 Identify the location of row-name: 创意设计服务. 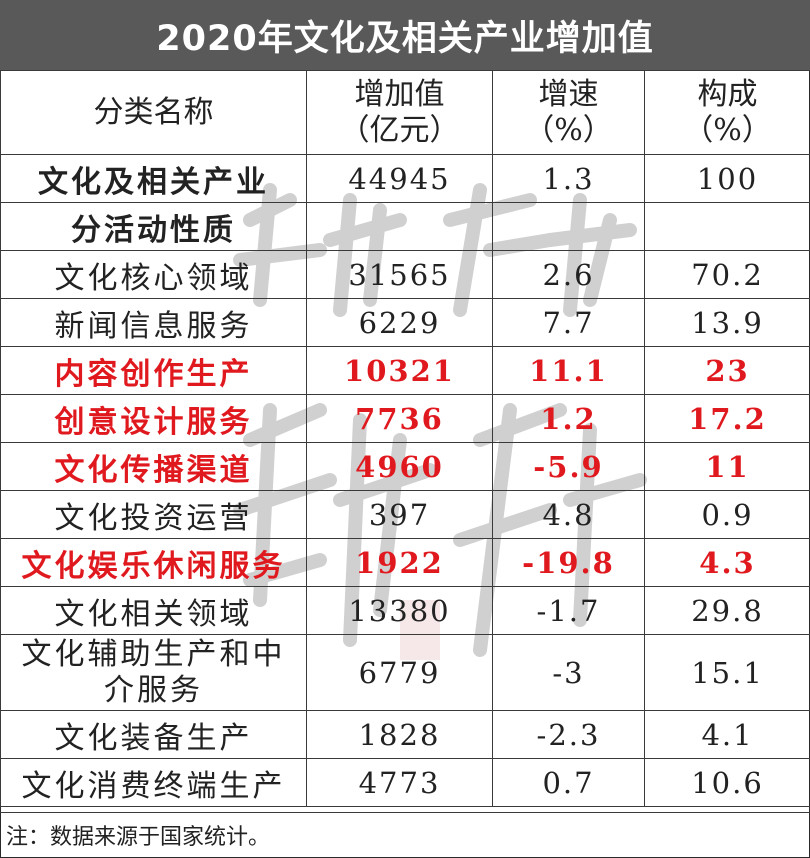
(153, 418).